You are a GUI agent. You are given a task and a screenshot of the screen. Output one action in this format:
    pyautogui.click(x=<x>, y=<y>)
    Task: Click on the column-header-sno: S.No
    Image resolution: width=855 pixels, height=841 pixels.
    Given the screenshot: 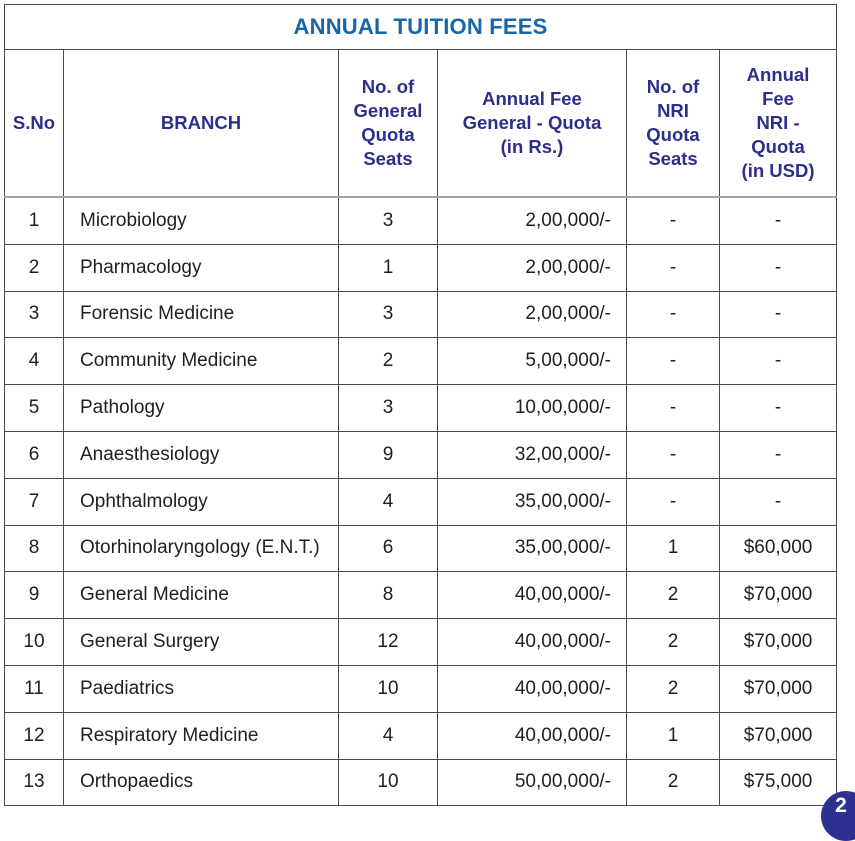 What is the action you would take?
    pyautogui.click(x=34, y=123)
    